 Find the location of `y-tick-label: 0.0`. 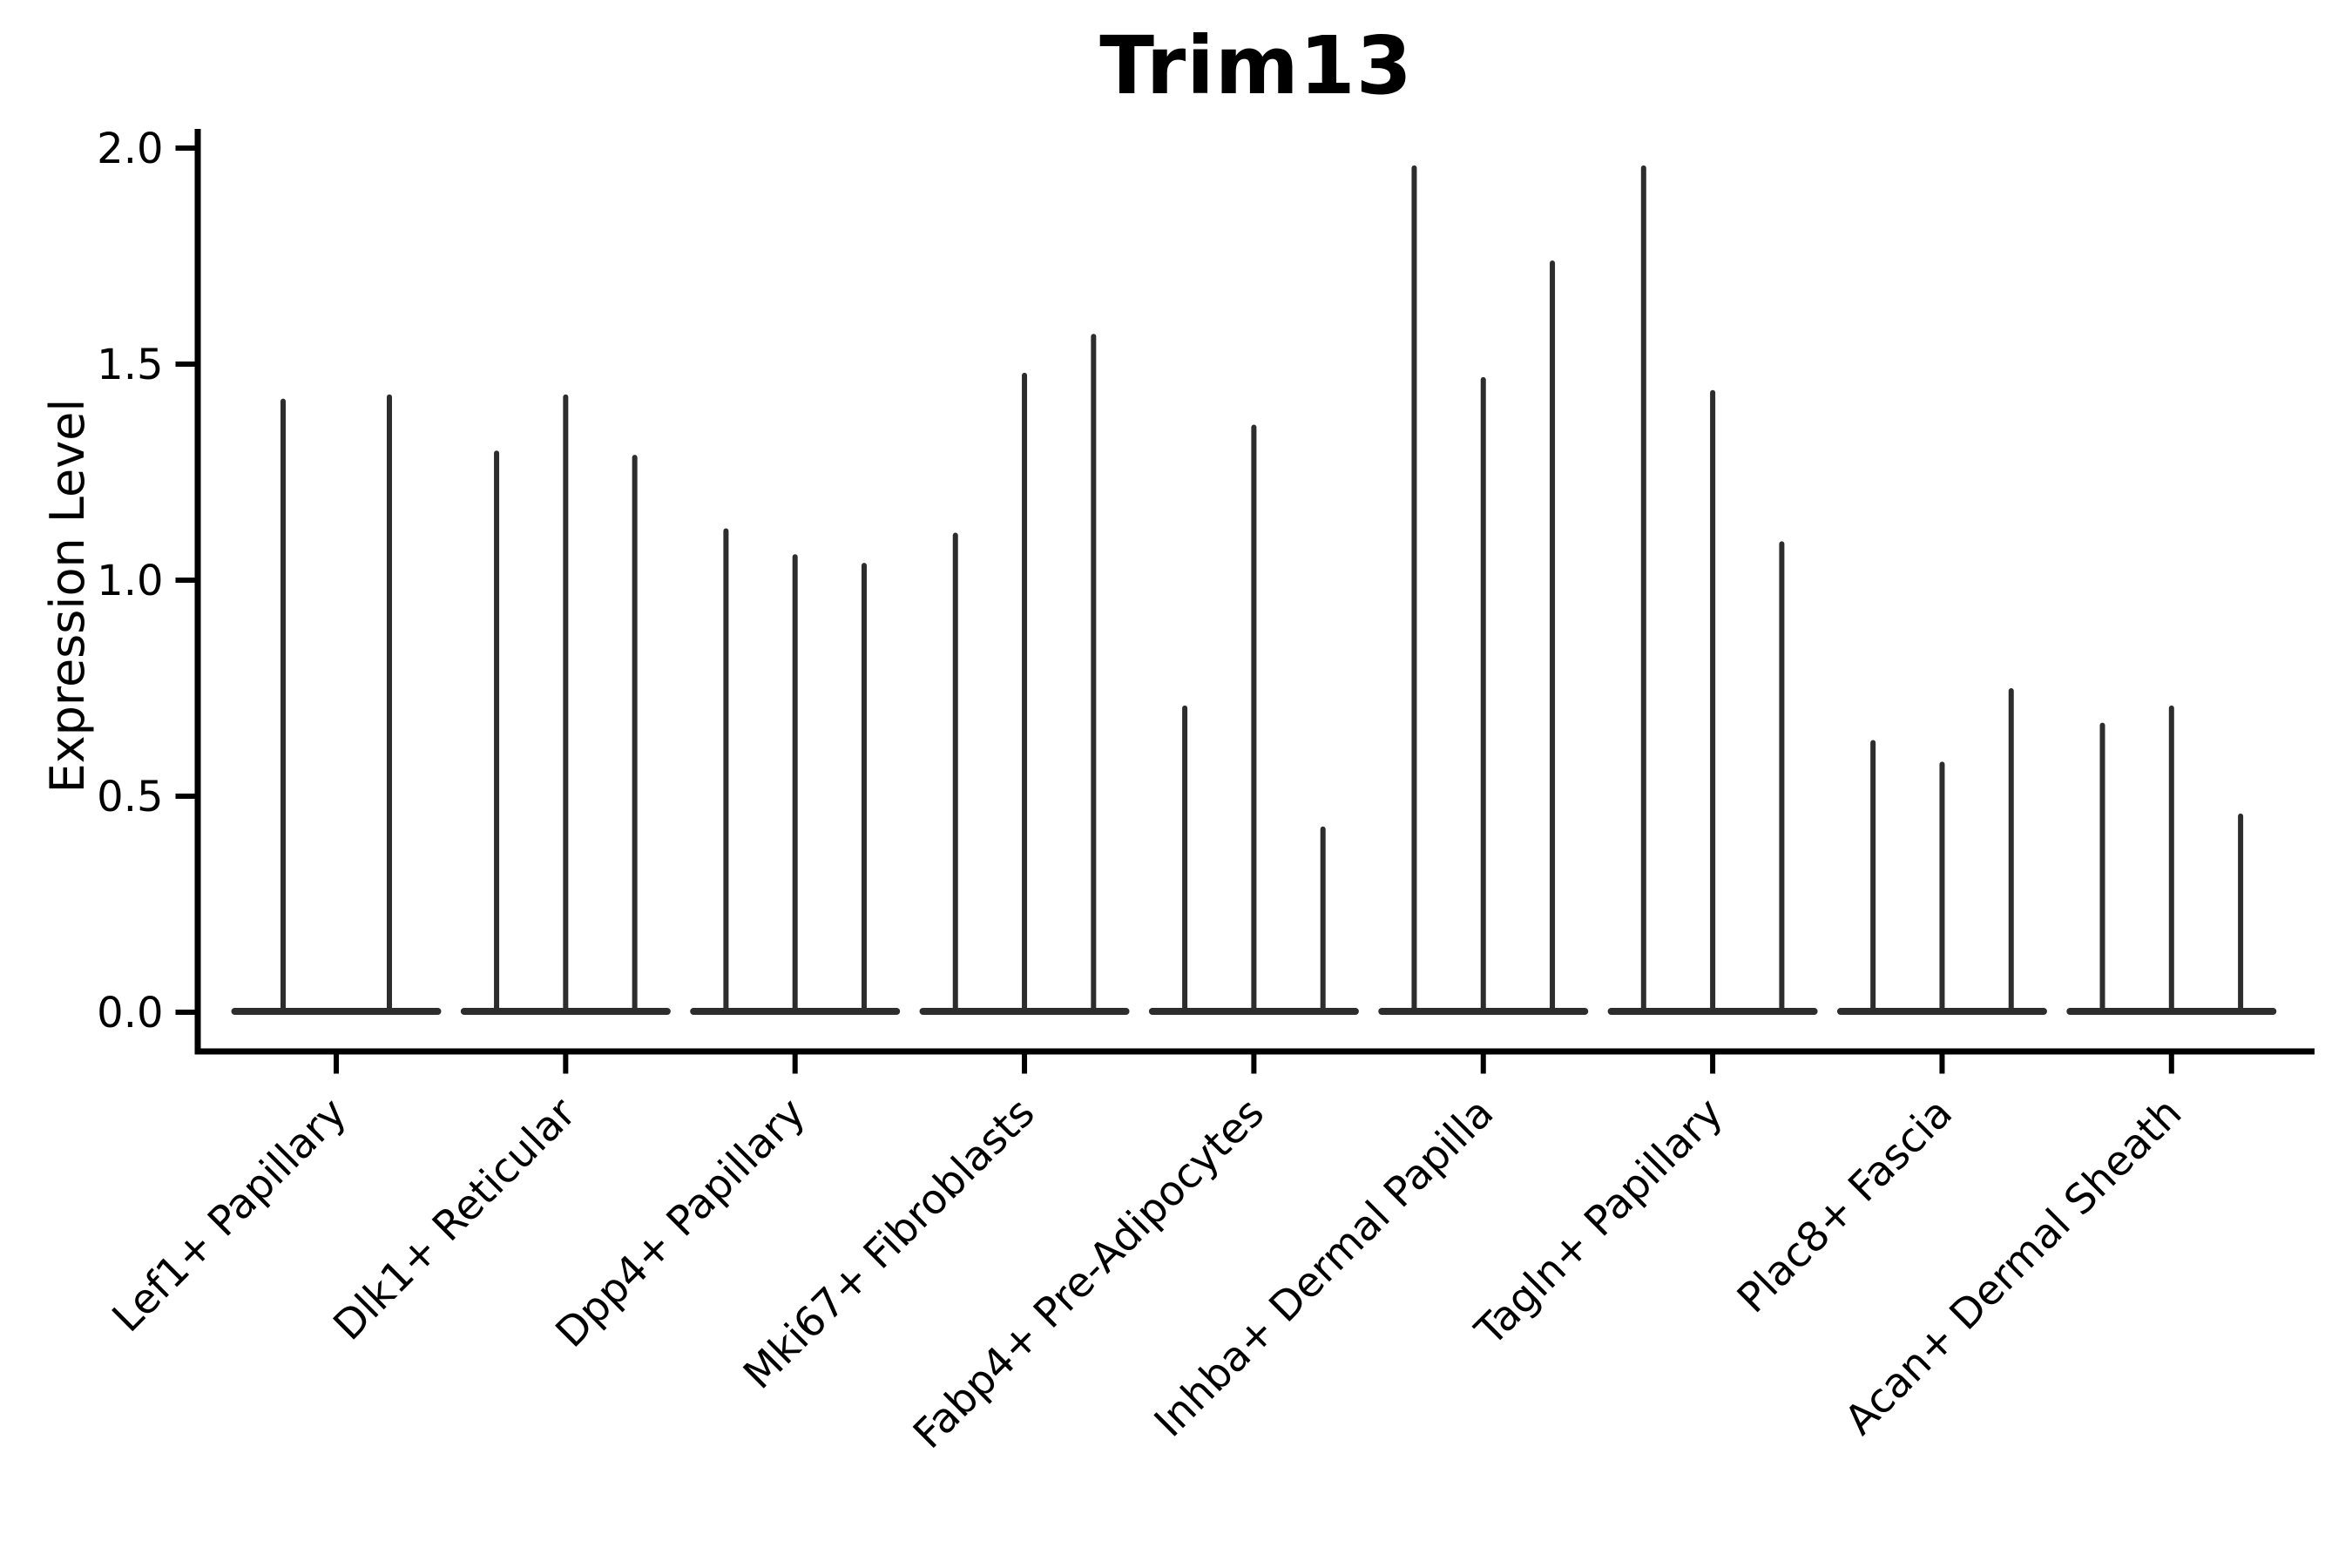

y-tick-label: 0.0 is located at coordinates (130, 1013).